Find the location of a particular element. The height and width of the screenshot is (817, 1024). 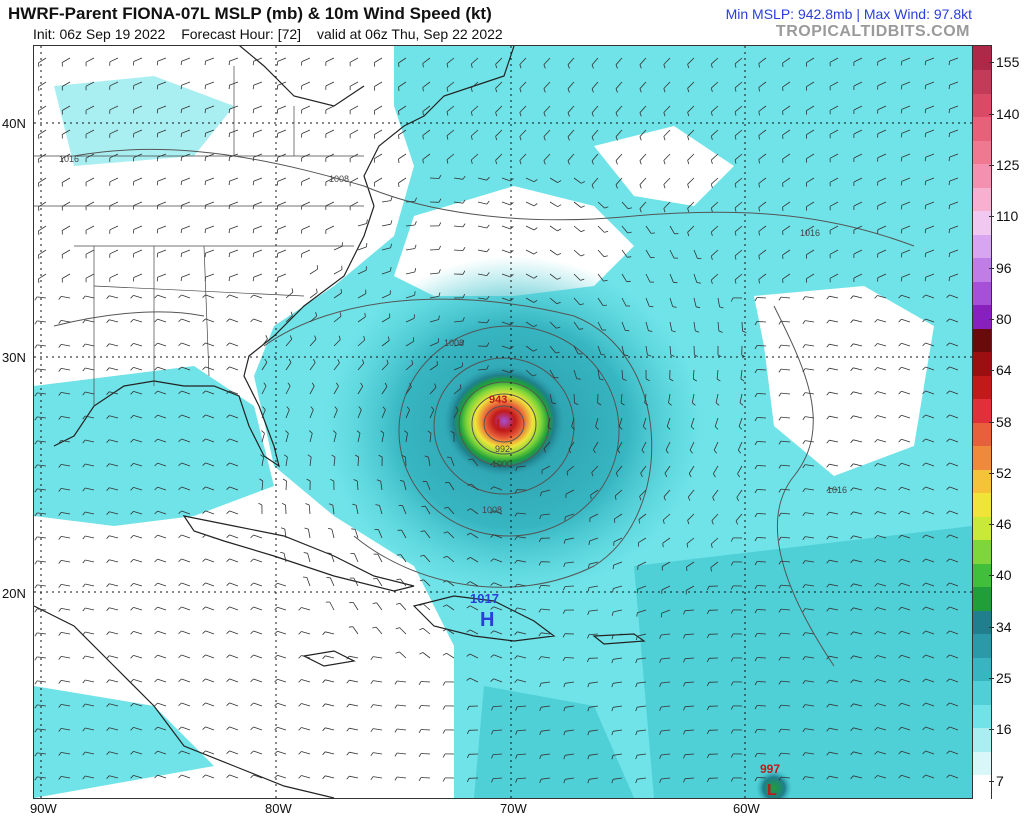

forecast-hour: Forecast Hour: [72] is located at coordinates (241, 34).